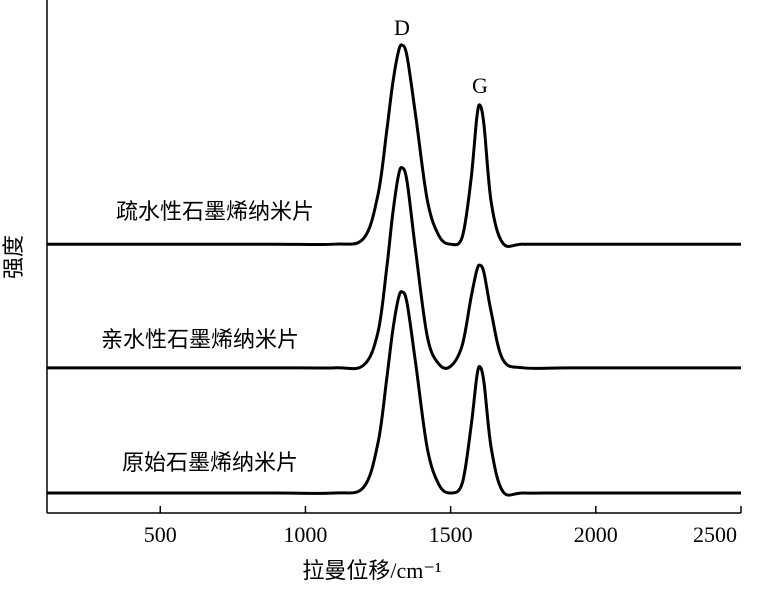  What do you see at coordinates (215, 211) in the screenshot?
I see `series-label: 疏水性石墨烯纳米片` at bounding box center [215, 211].